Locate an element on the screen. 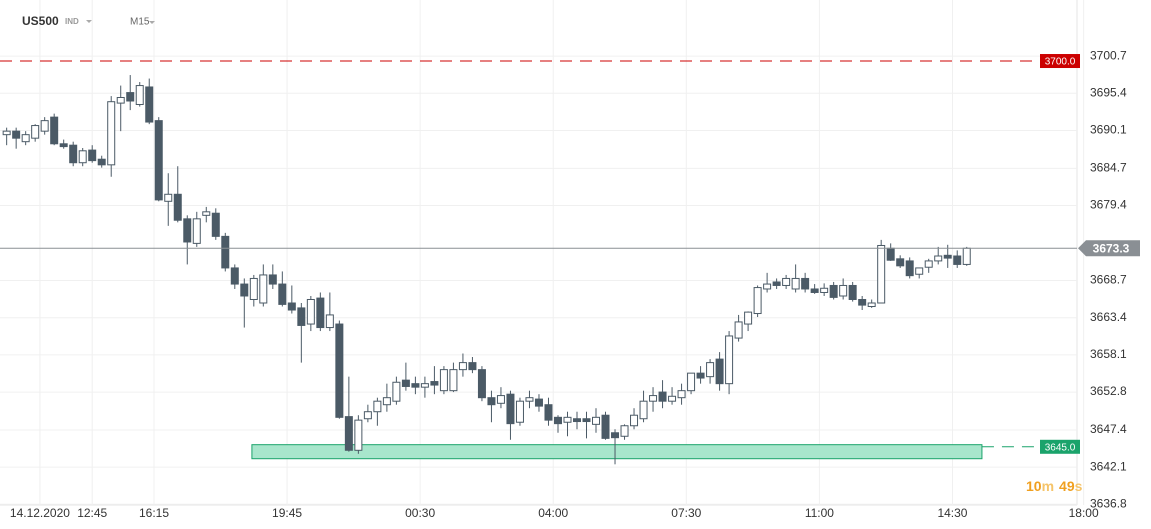 The image size is (1151, 529). instrument-type: IND is located at coordinates (72, 21).